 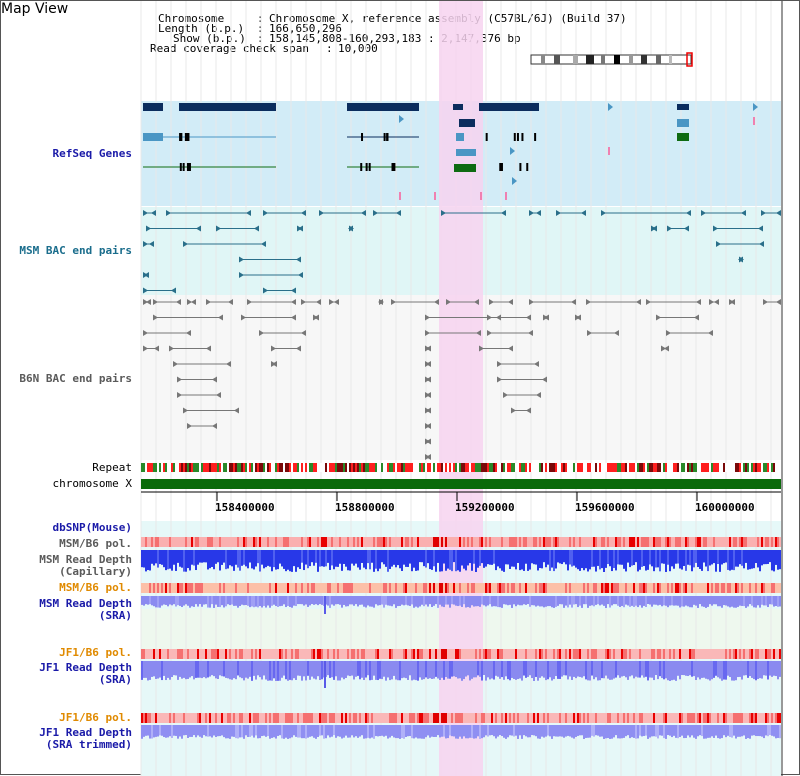 I want to click on track-label-jf1-b6-pol-1: JF1/B6 pol., so click(x=95, y=652).